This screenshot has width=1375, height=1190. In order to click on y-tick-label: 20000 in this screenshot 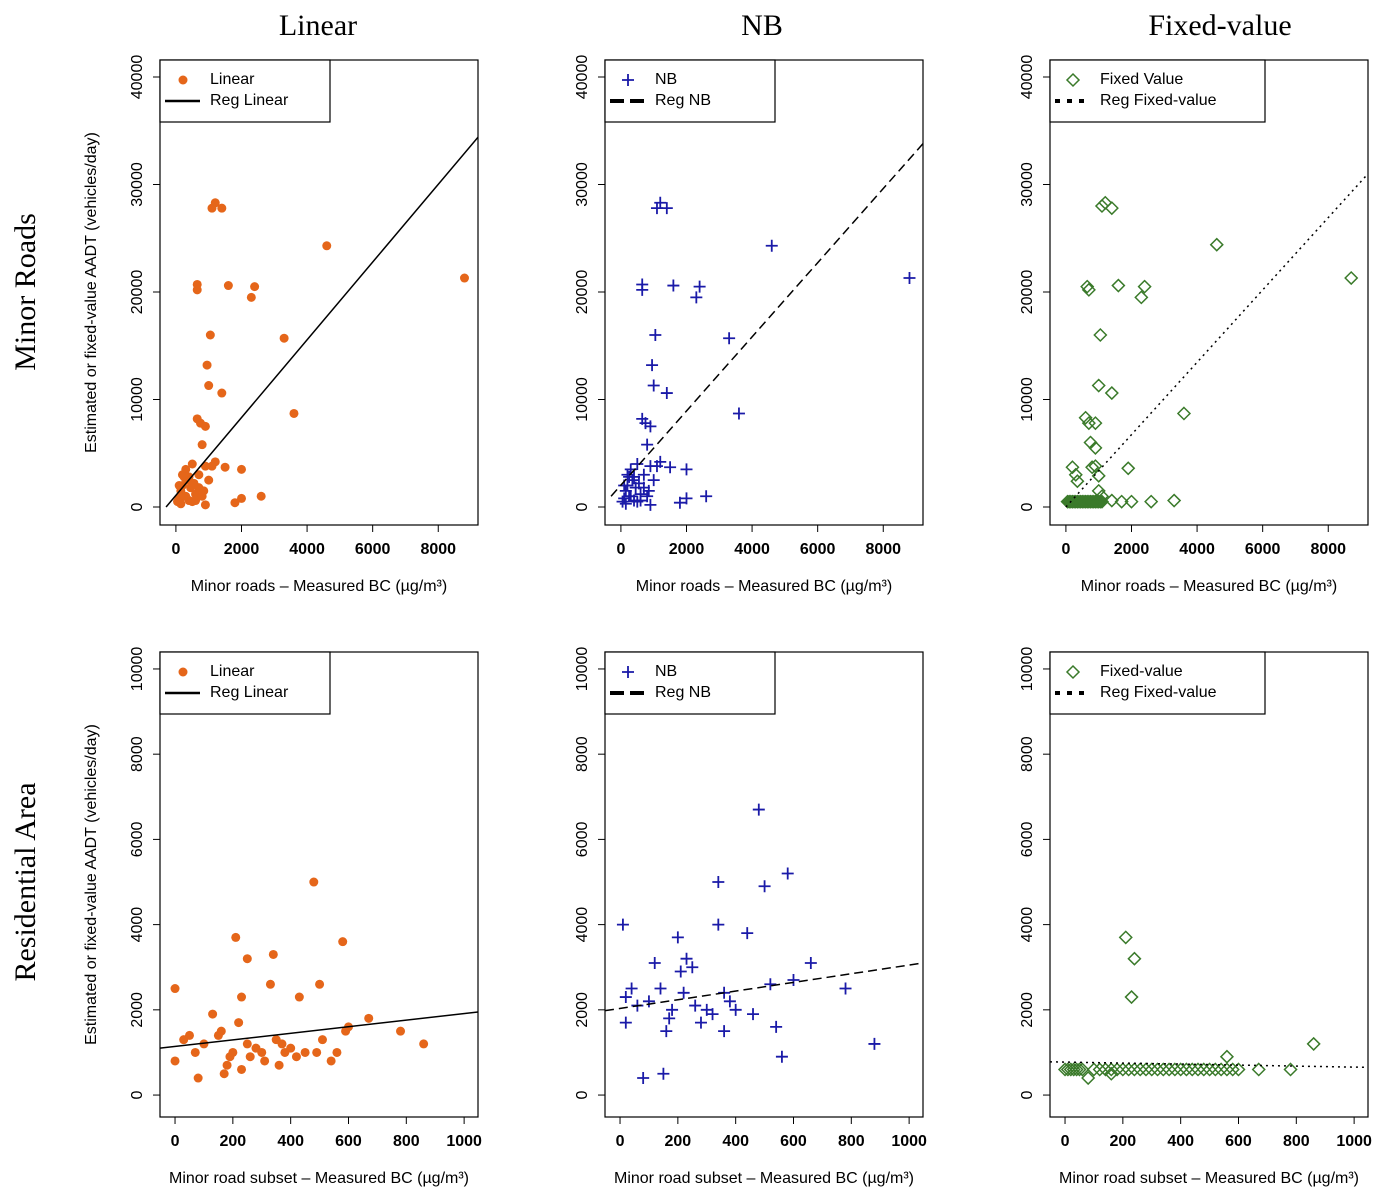, I will do `click(1027, 292)`.